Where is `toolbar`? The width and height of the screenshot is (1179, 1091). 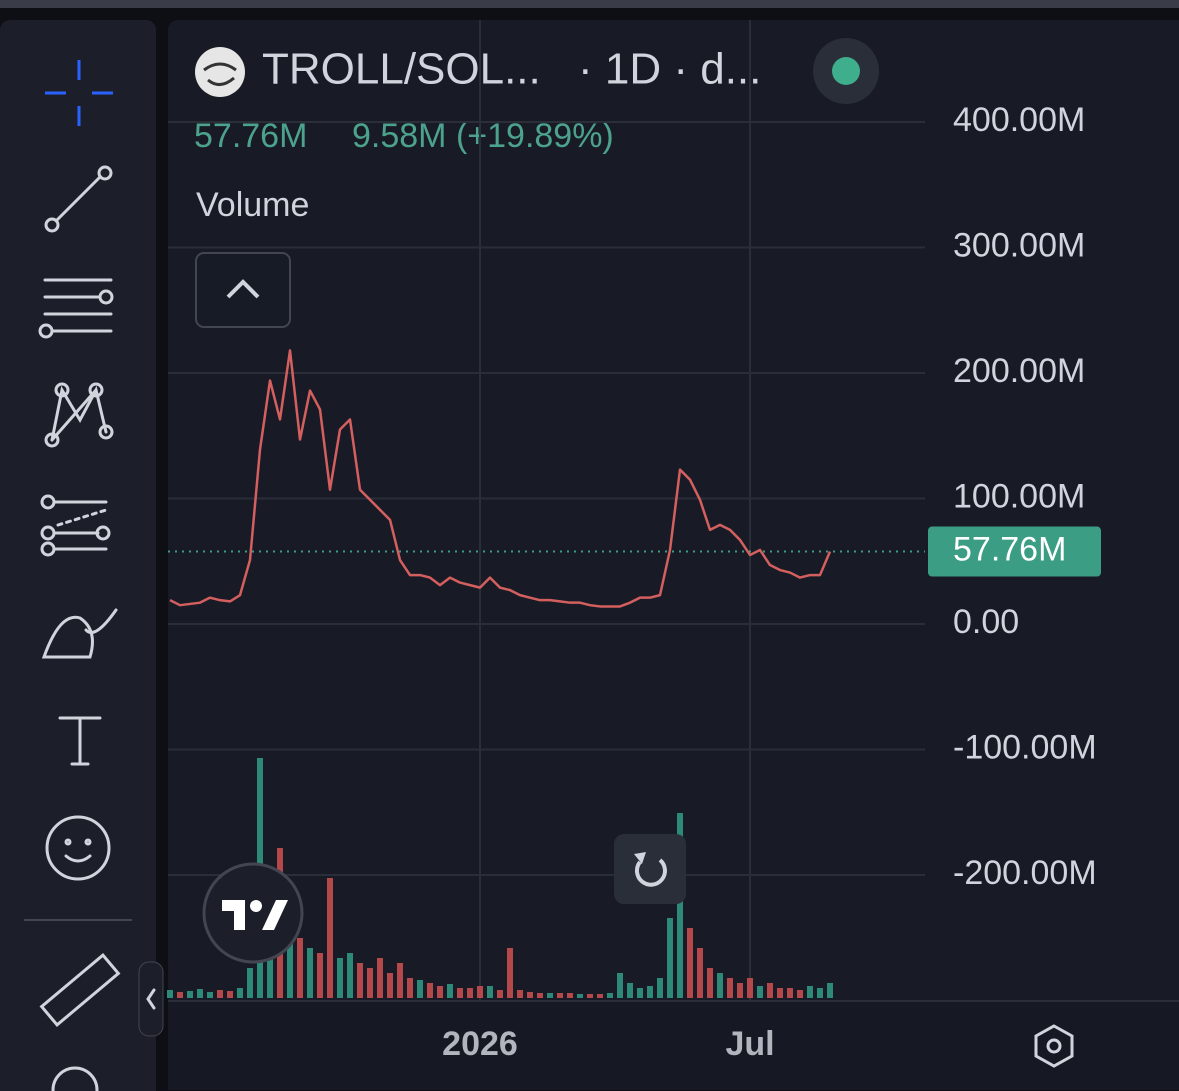 toolbar is located at coordinates (78, 555).